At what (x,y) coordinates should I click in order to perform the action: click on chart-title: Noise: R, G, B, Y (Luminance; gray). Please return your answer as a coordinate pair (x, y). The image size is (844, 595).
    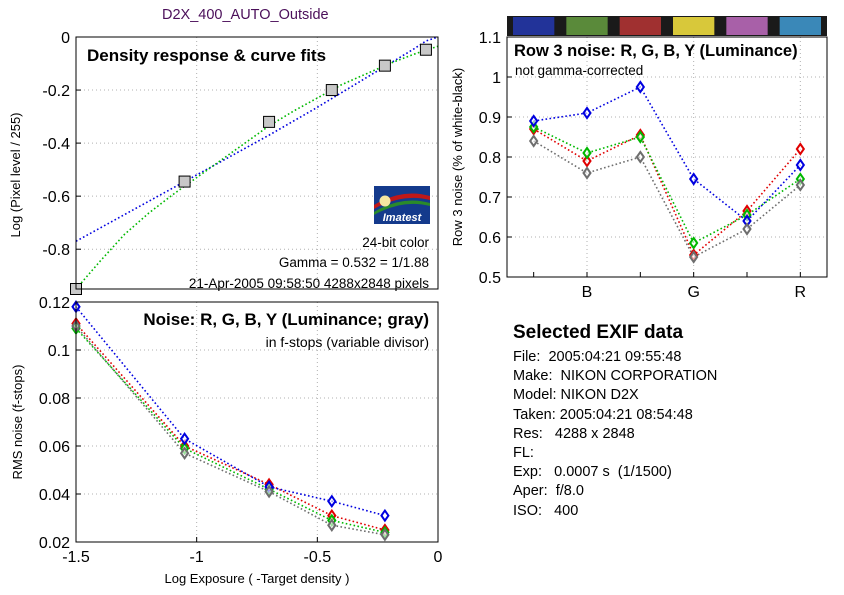
    Looking at the image, I should click on (286, 319).